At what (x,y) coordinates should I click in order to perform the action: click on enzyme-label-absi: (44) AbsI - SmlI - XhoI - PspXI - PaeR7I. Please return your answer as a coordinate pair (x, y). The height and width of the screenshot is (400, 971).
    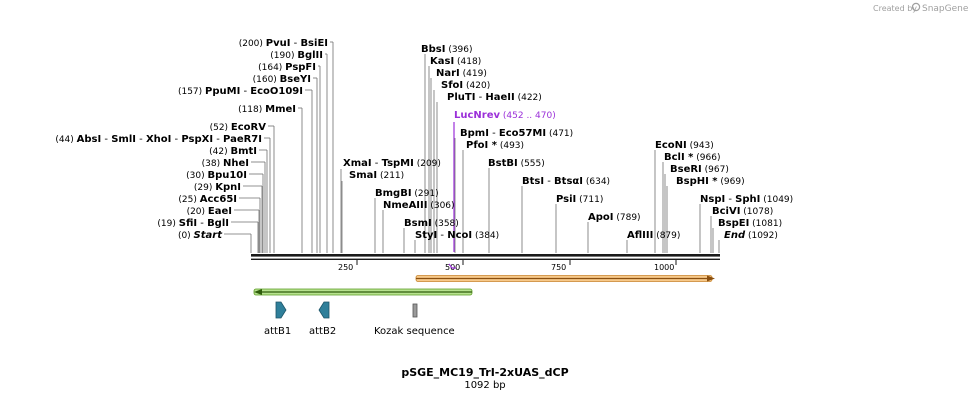
    Looking at the image, I should click on (158, 139).